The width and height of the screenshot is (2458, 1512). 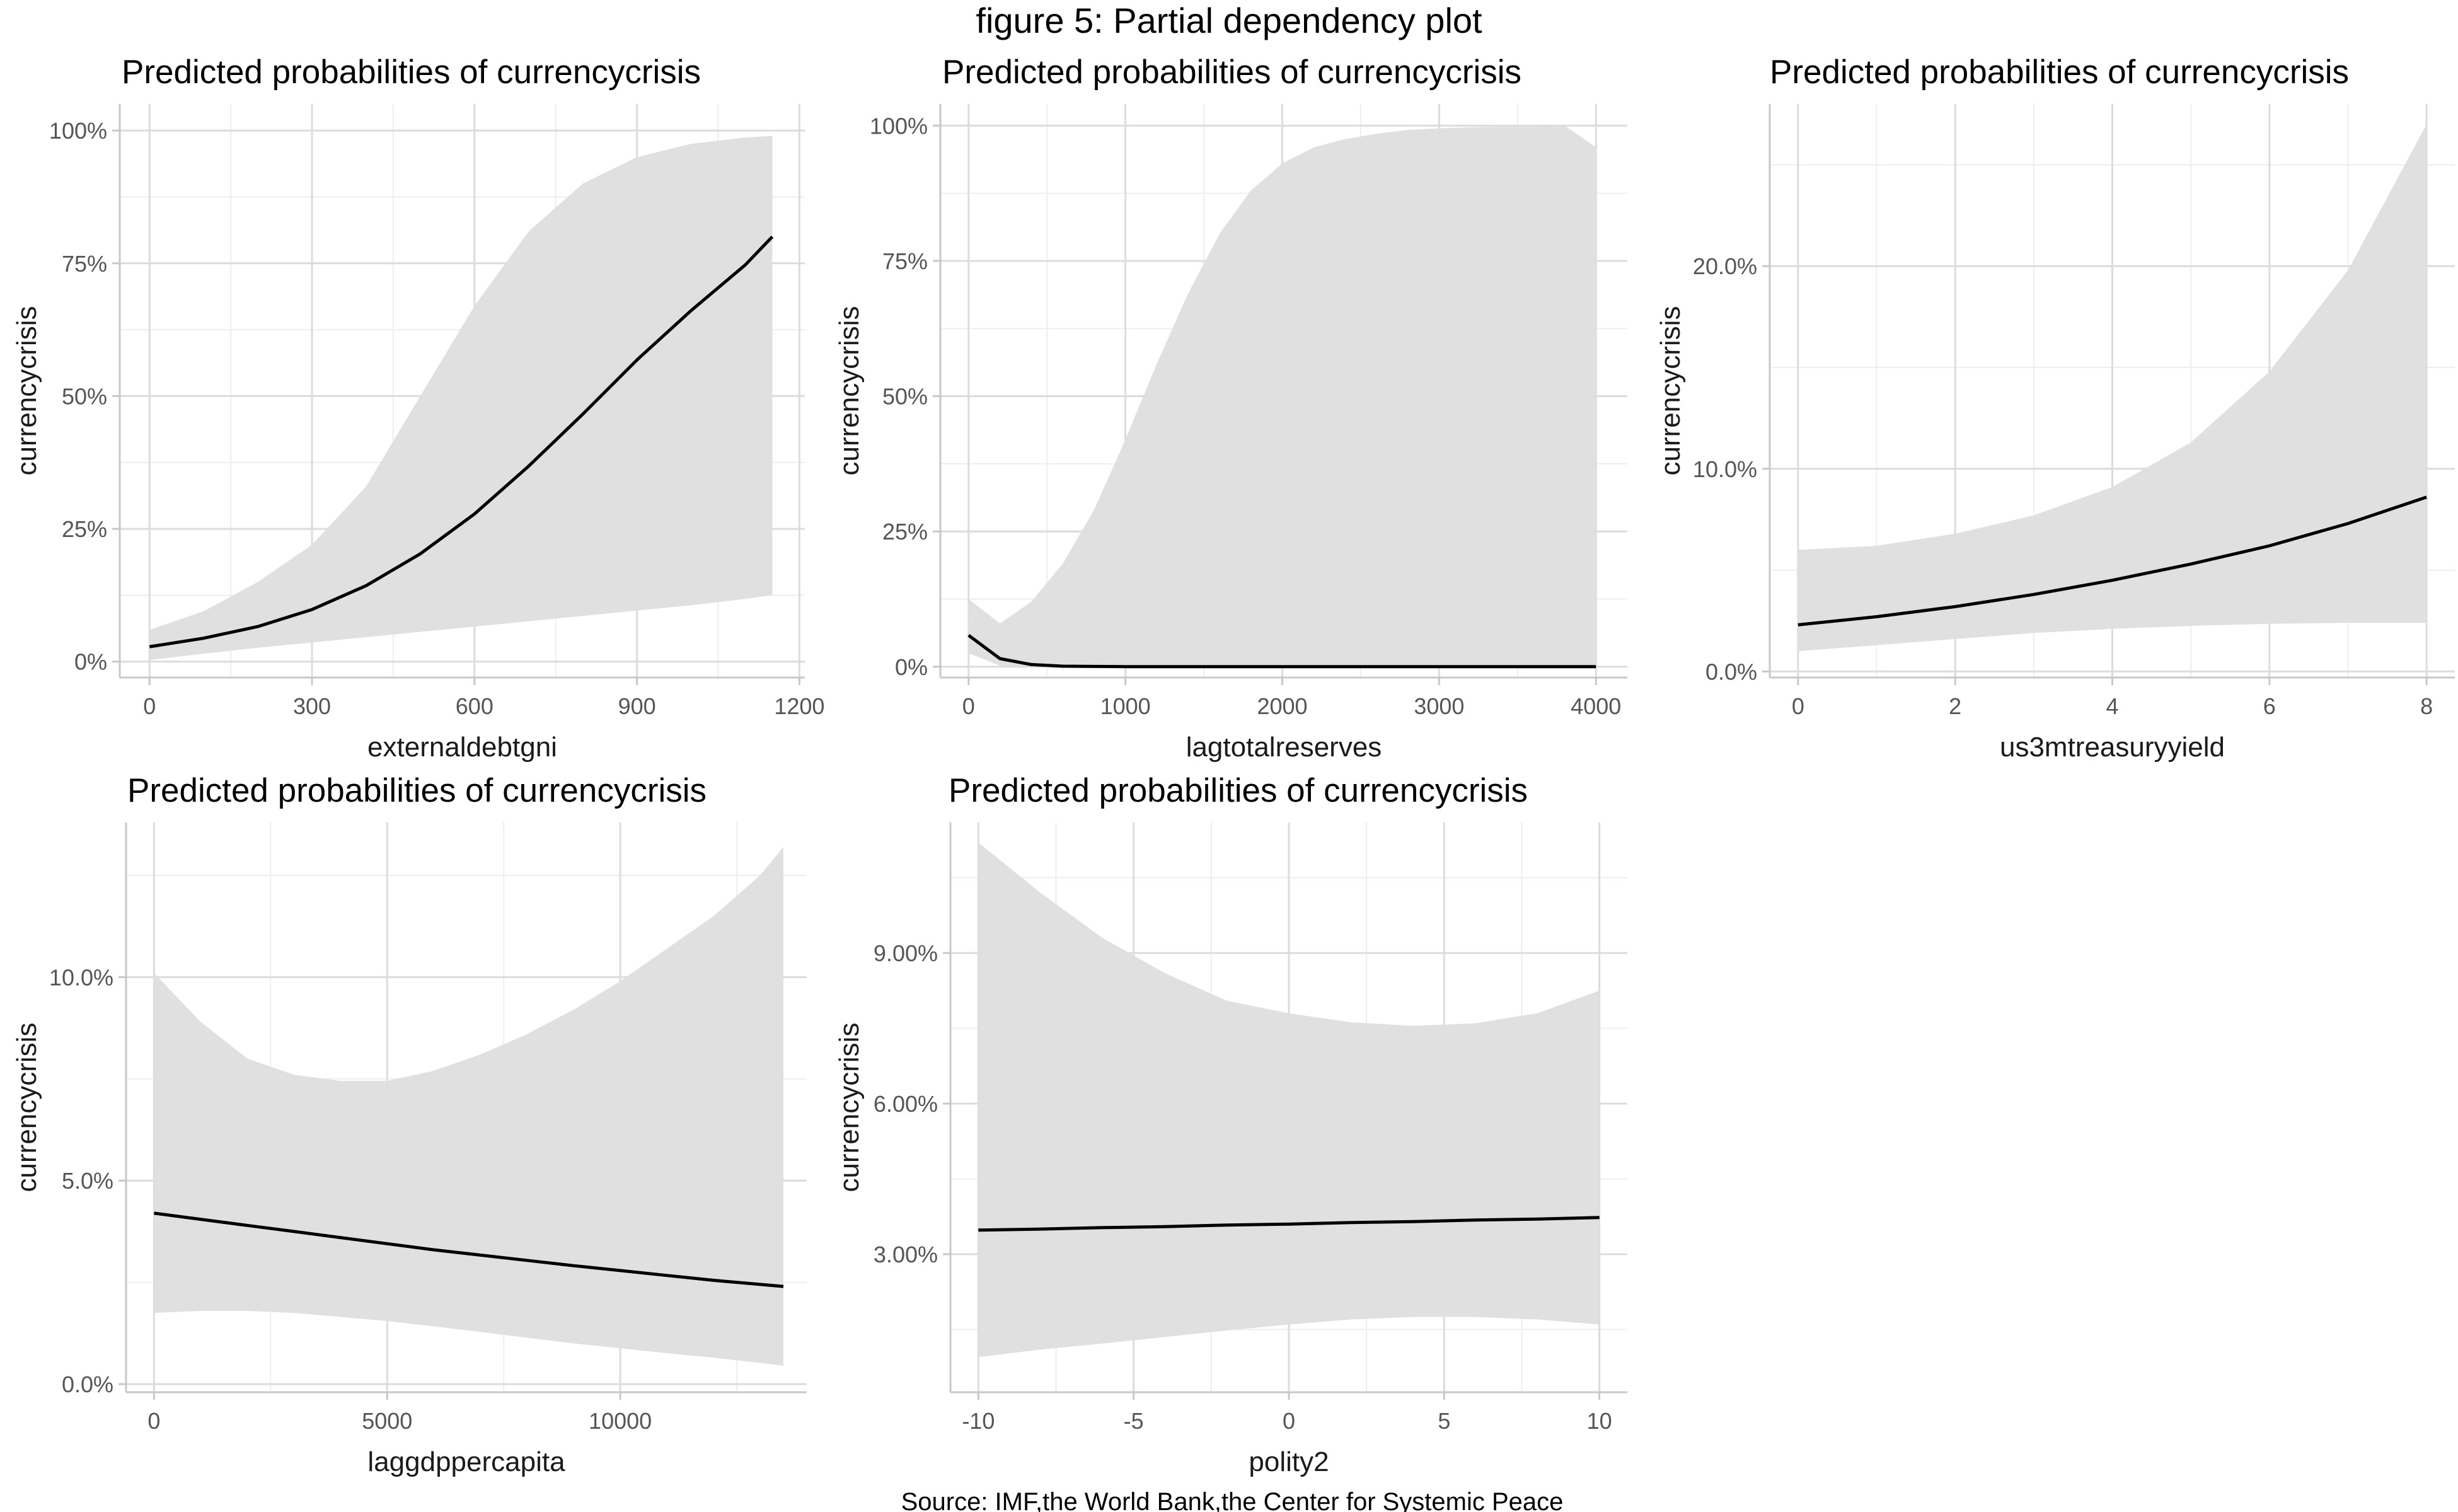 I want to click on x-axis-label: us3mtreasuryyield, so click(x=2112, y=747).